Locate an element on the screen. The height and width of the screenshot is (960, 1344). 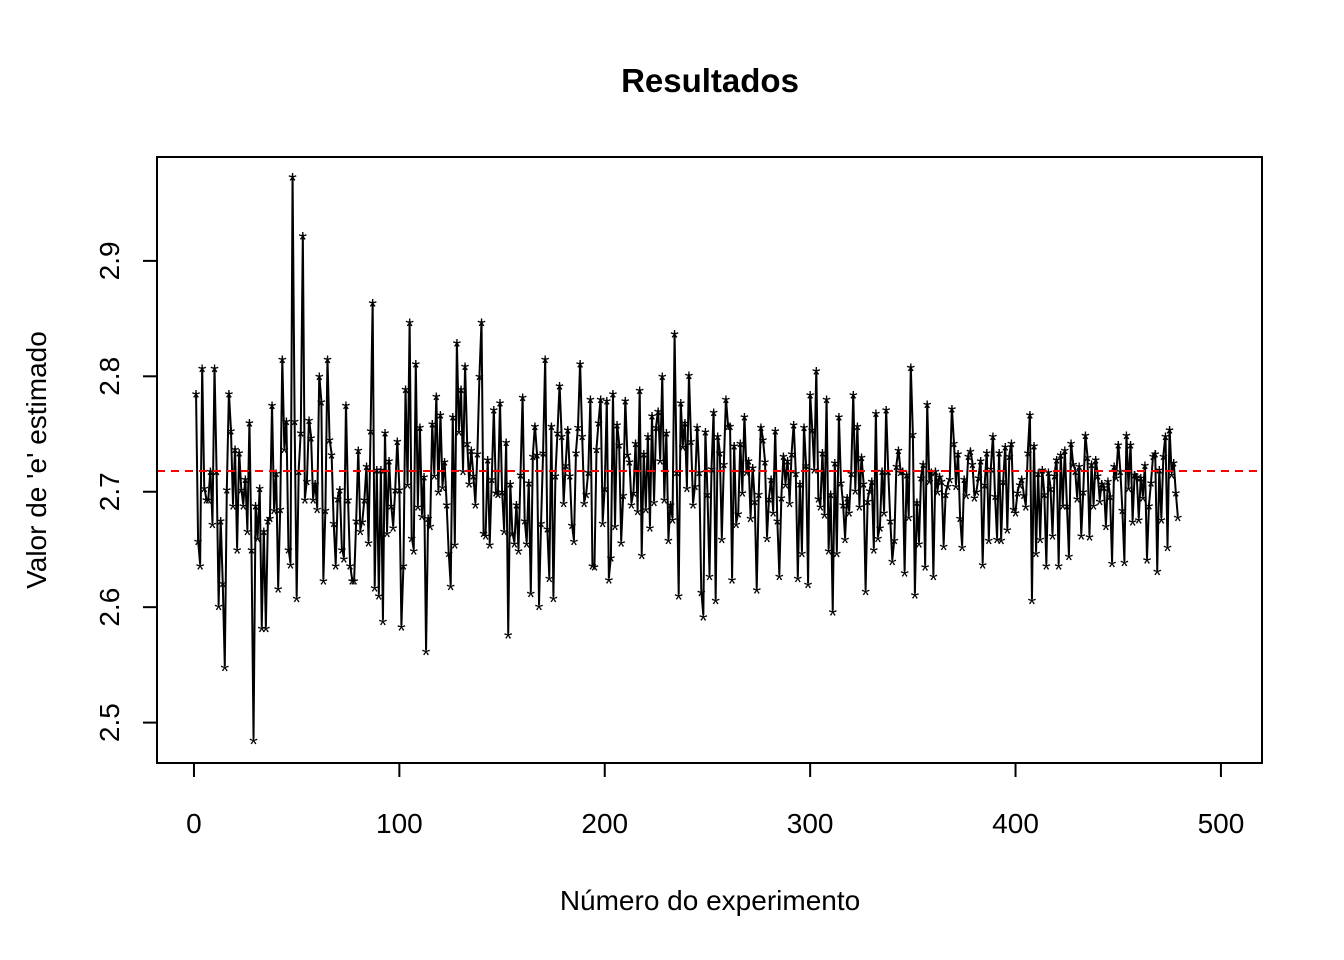
x-tick-label: 200 is located at coordinates (604, 823).